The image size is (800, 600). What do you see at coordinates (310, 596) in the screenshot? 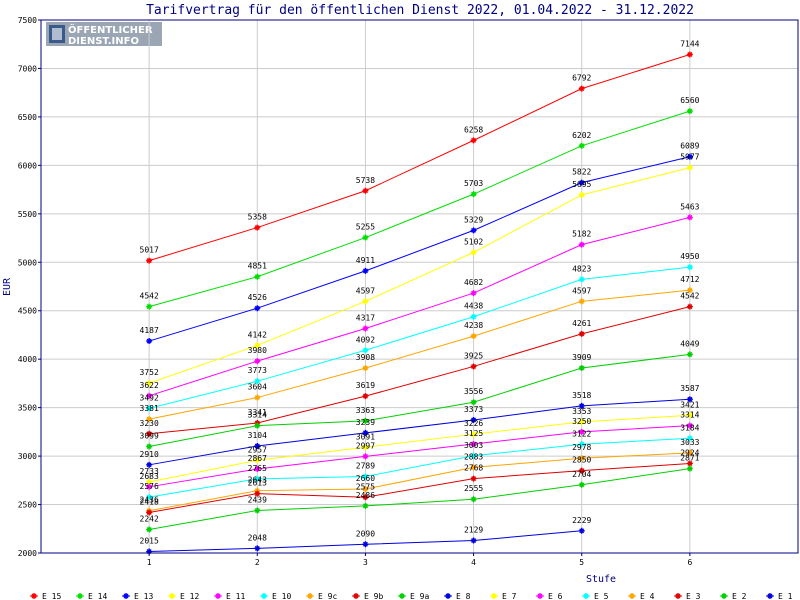
I see `legend-marker-E_9c` at bounding box center [310, 596].